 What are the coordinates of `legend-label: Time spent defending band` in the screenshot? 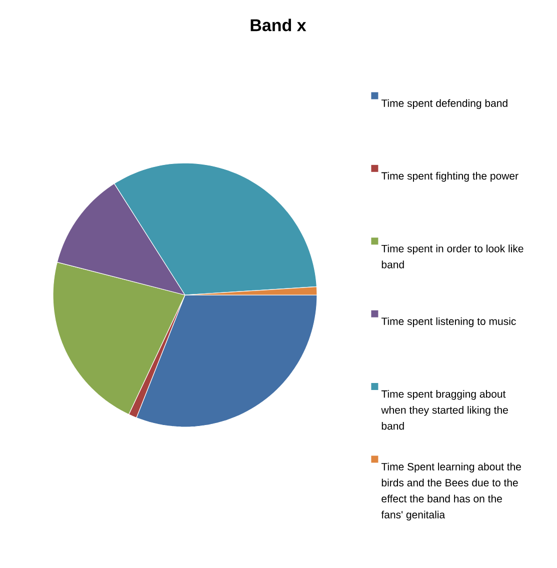 It's located at (444, 104).